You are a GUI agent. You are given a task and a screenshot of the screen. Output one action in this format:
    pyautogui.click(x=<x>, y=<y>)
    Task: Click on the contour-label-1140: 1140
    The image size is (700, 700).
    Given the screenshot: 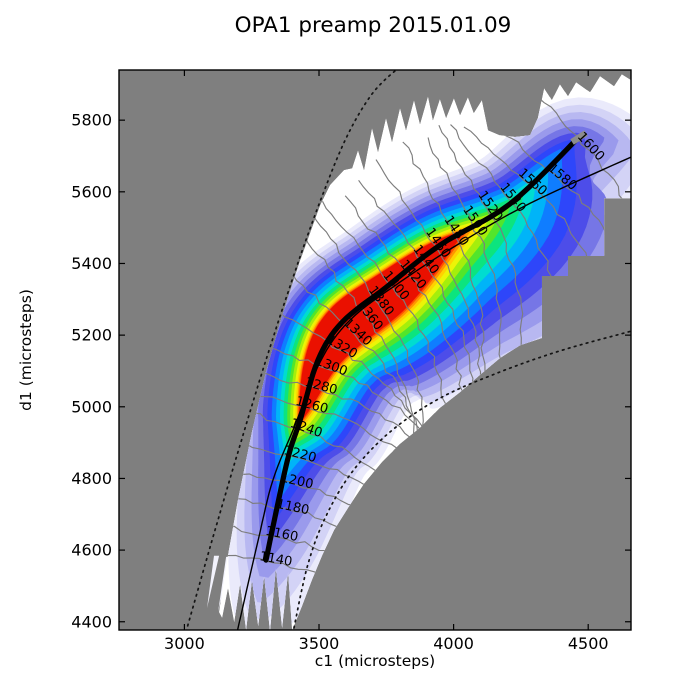 What is the action you would take?
    pyautogui.click(x=275, y=559)
    